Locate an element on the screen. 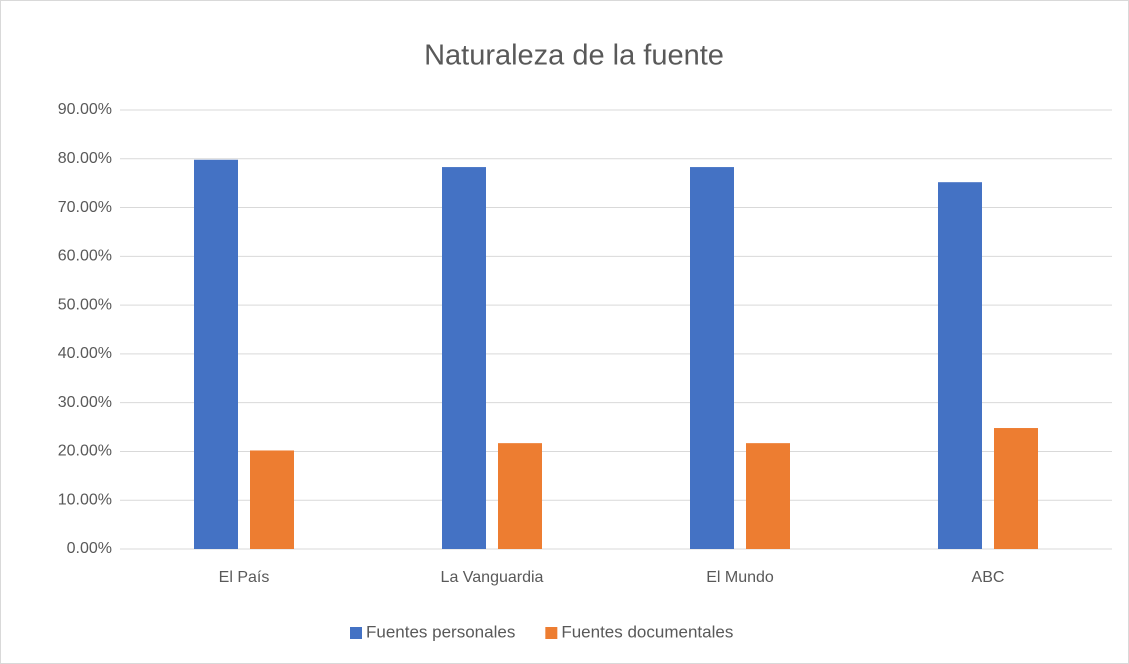 The image size is (1129, 664). x-tick-label: El Mundo is located at coordinates (740, 577).